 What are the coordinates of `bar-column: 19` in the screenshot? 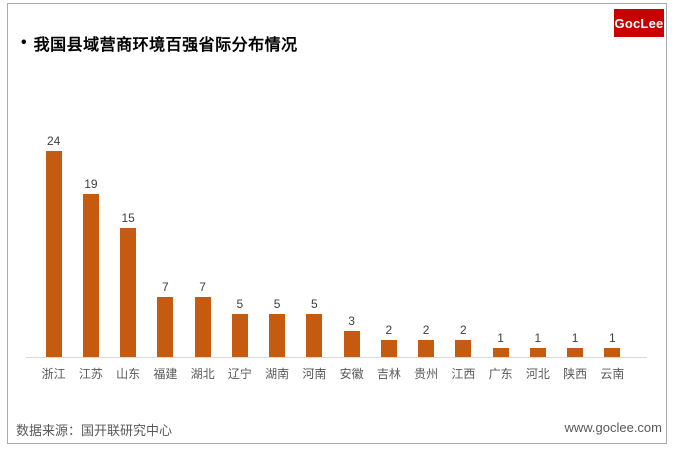 It's located at (90, 238).